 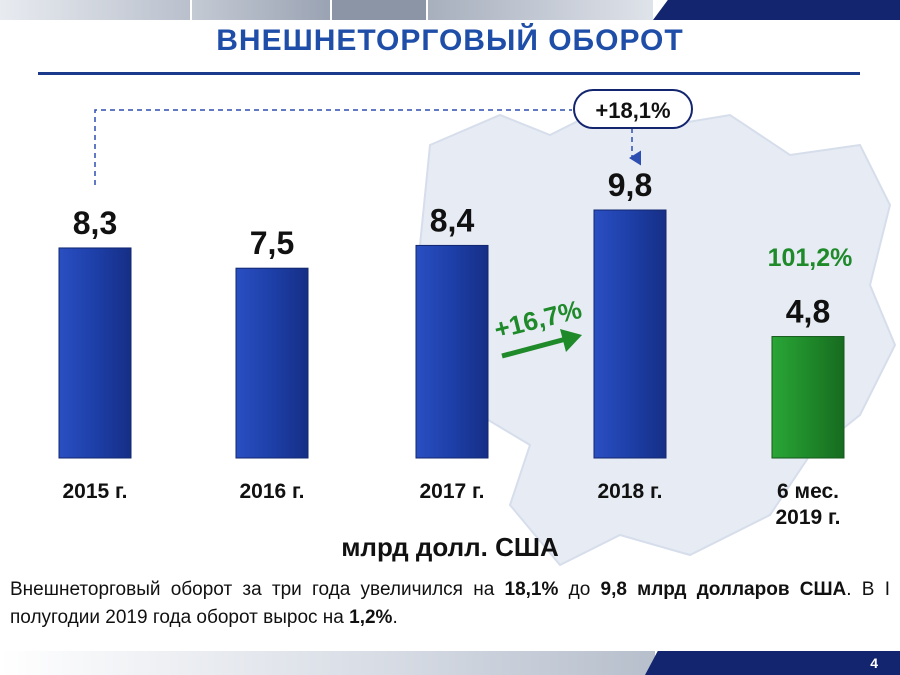 I want to click on growth-badge-bubble, so click(x=633, y=109).